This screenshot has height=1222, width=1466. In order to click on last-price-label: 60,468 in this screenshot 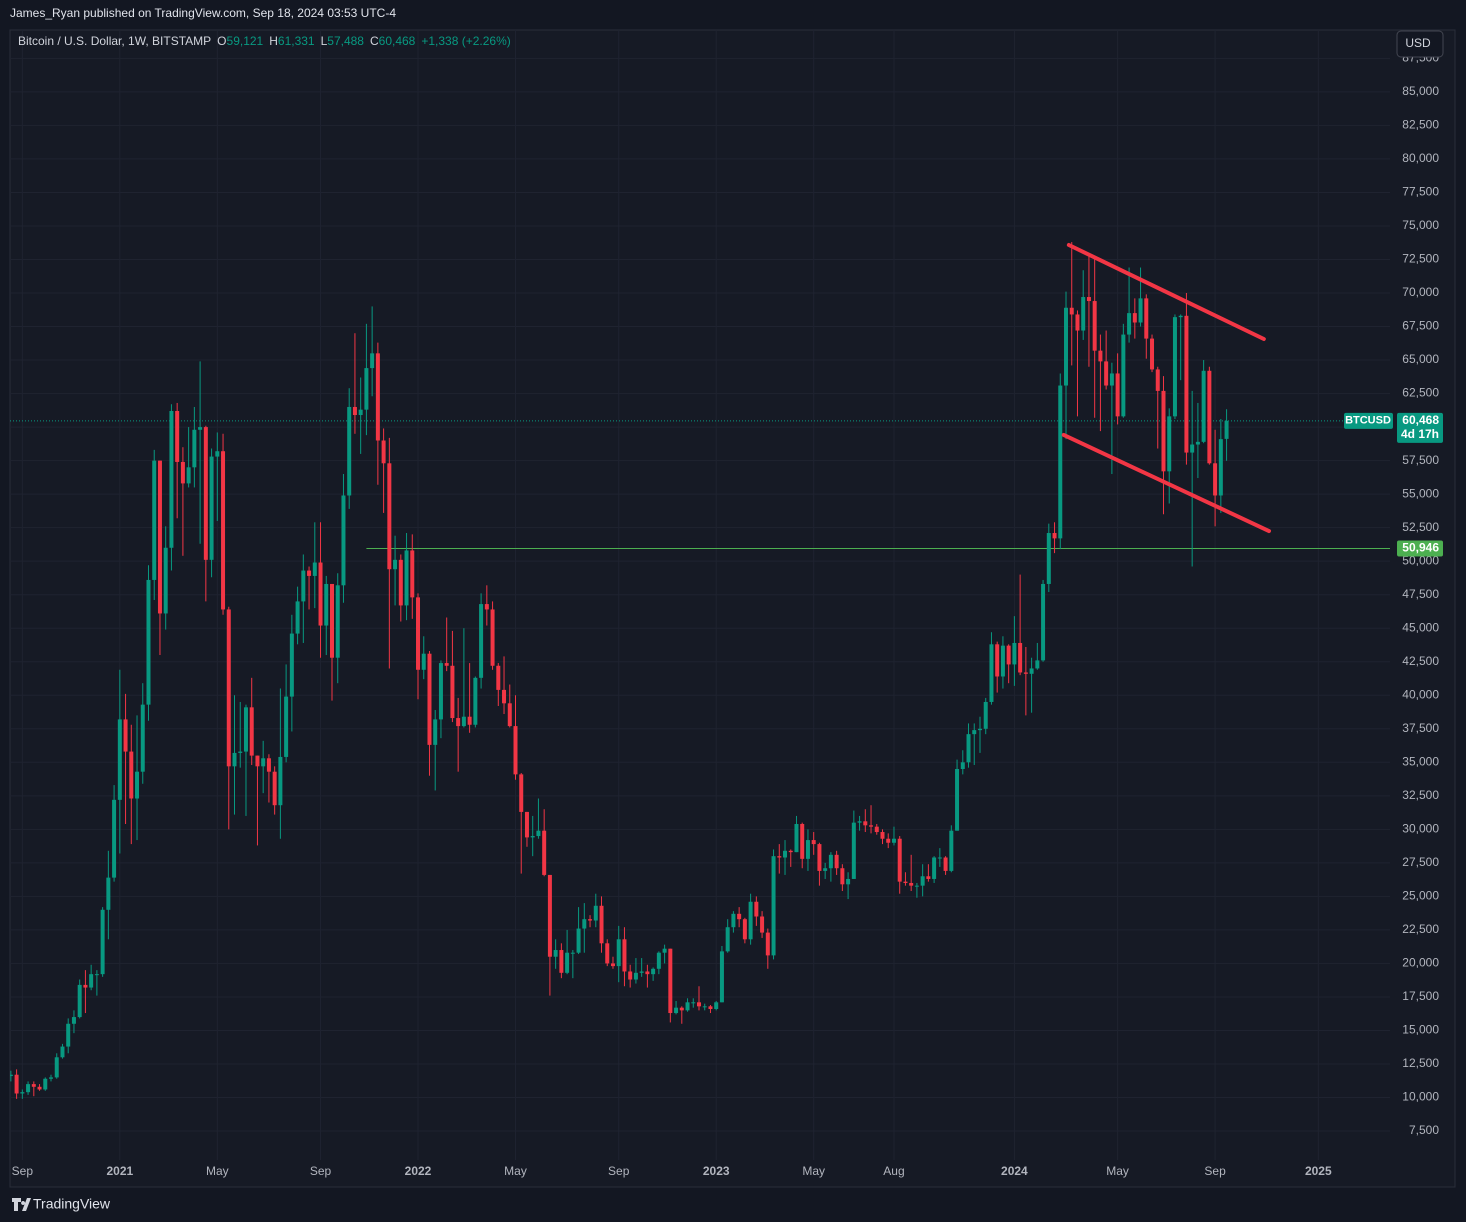, I will do `click(1420, 420)`.